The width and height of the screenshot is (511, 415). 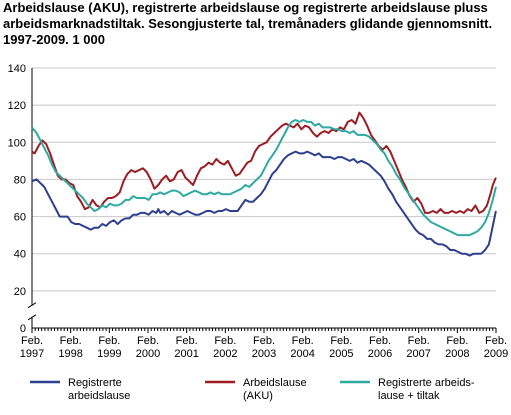 What do you see at coordinates (418, 354) in the screenshot?
I see `x-tick-label-year: 2007` at bounding box center [418, 354].